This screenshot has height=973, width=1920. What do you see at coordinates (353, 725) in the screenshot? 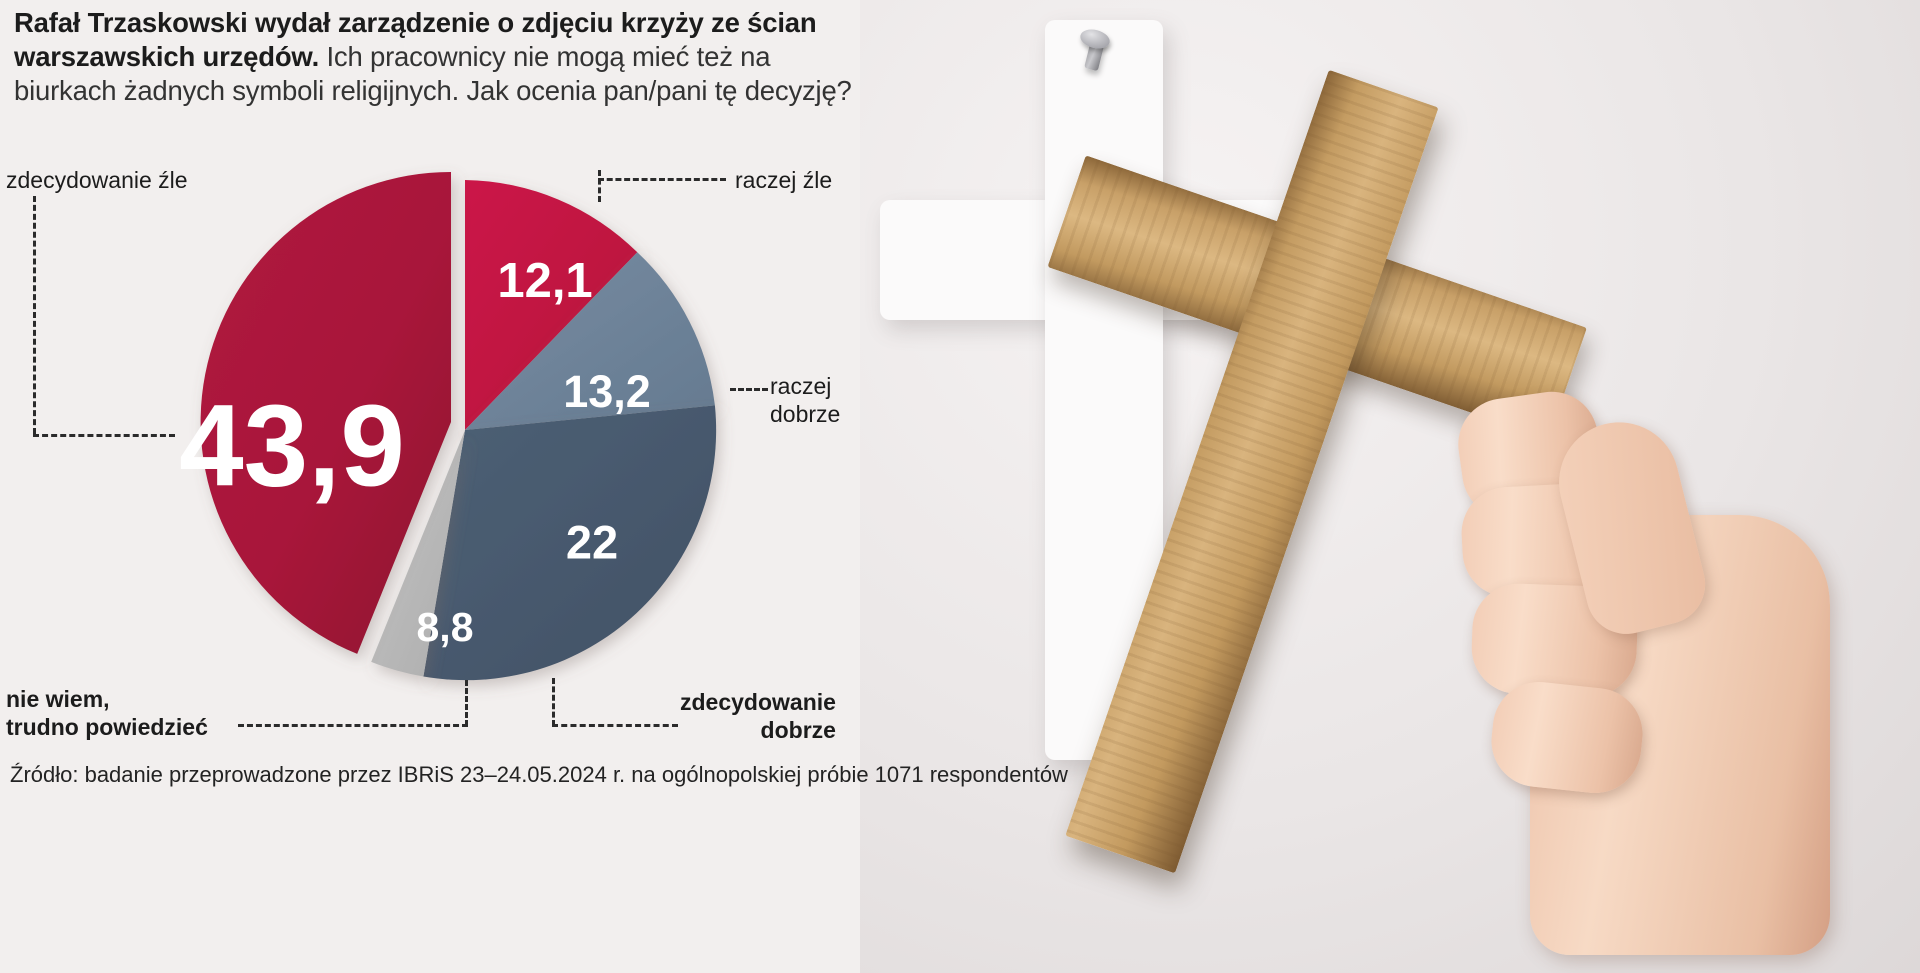
I see `leader-line-nie-wiem-horizontal` at bounding box center [353, 725].